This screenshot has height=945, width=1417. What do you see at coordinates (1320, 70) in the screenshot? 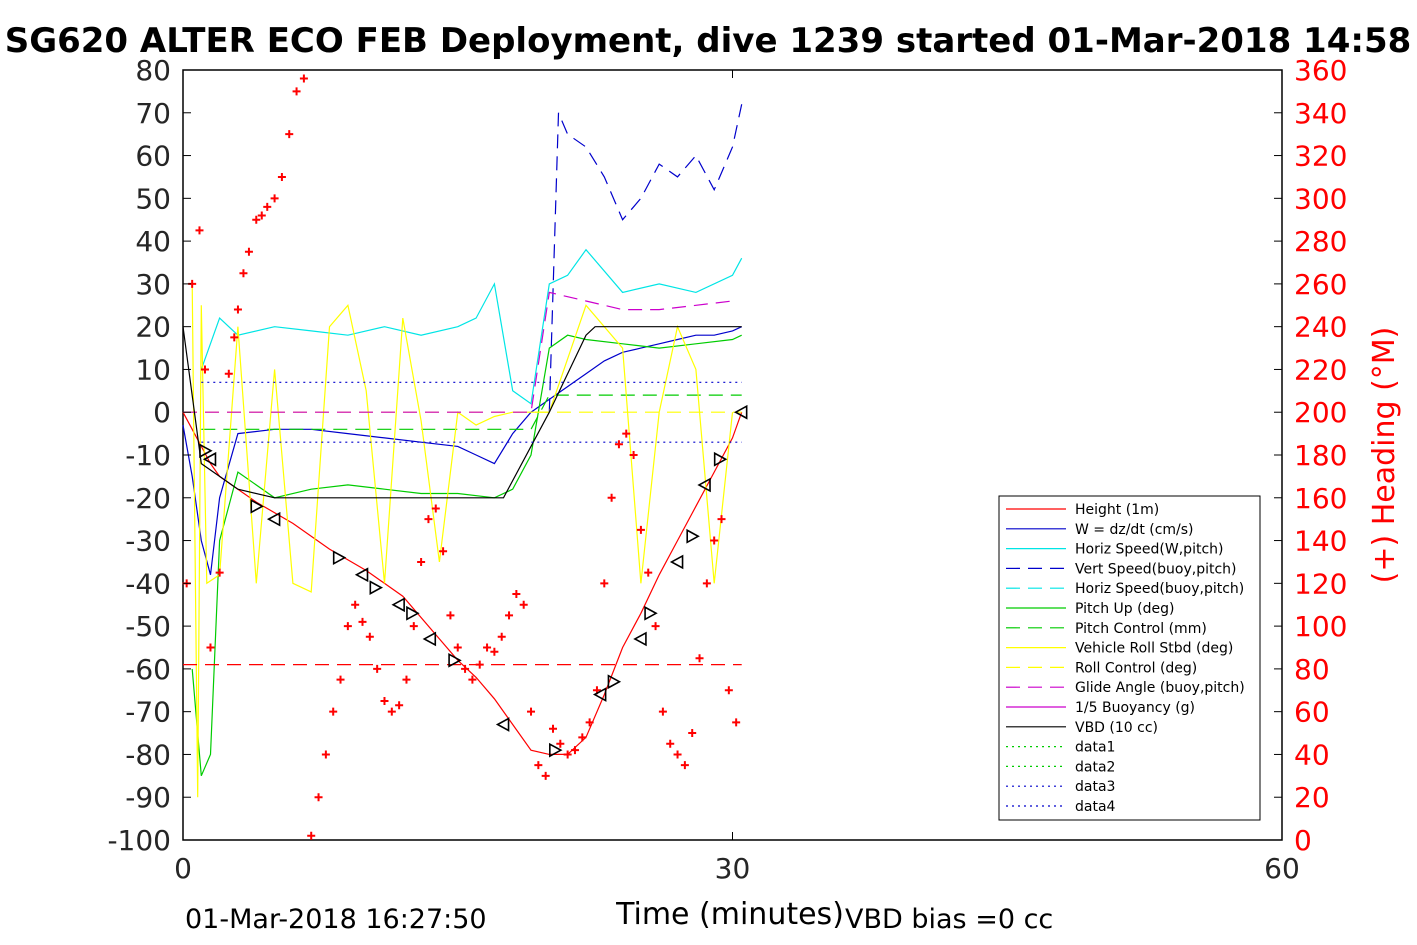
I see `right-tick-label: 360` at bounding box center [1320, 70].